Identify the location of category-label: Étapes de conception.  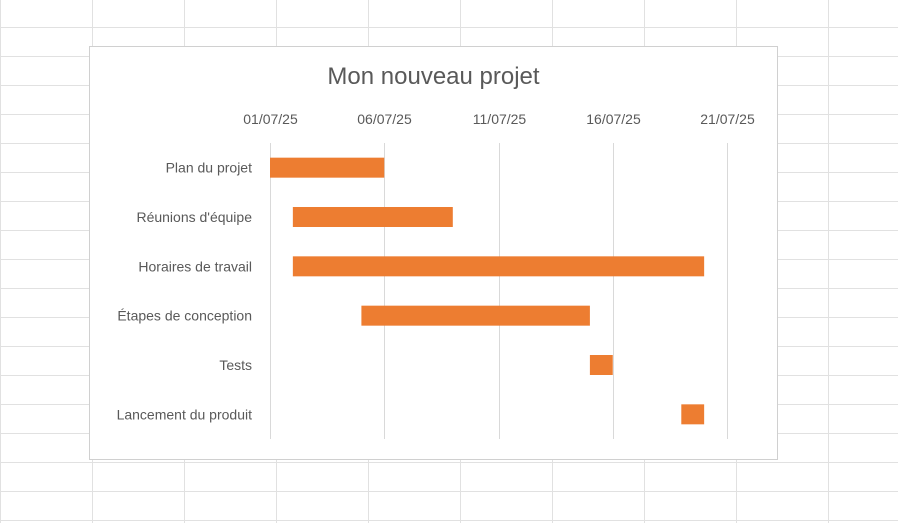
(184, 316).